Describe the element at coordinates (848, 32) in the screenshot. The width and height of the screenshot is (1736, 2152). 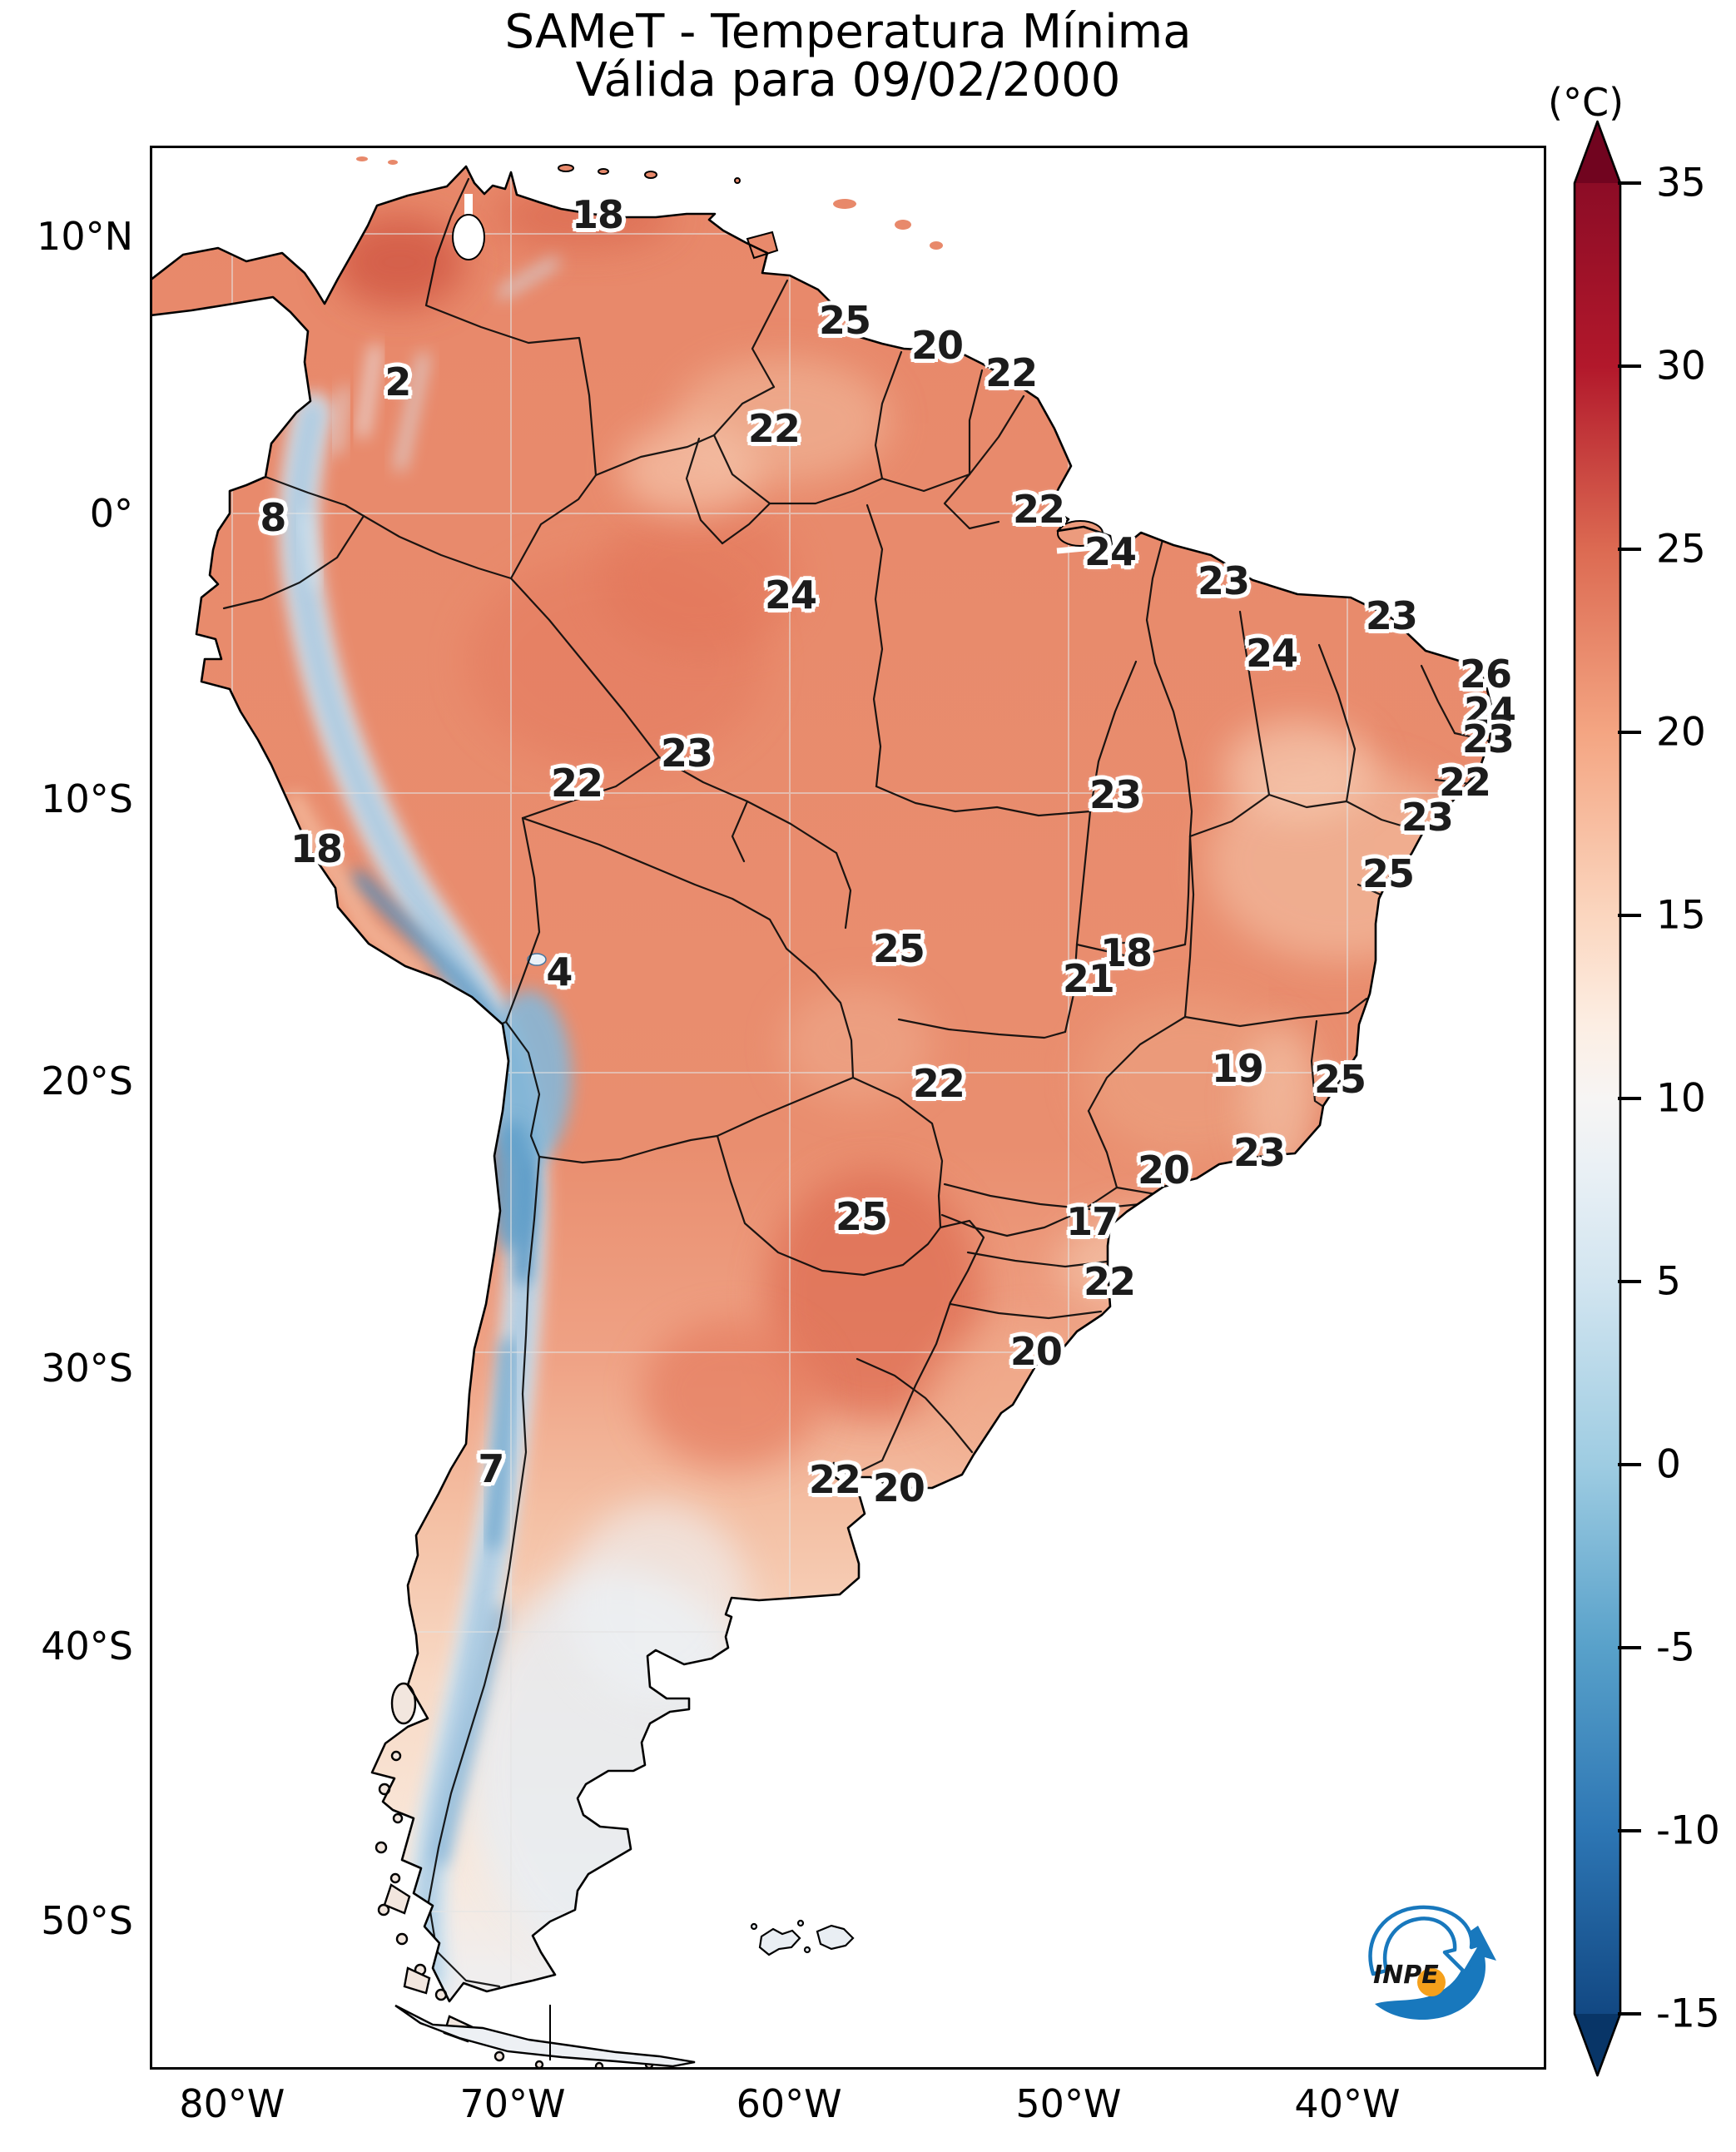
I see `map-title: SAMeT - Temperatura Mínima` at that location.